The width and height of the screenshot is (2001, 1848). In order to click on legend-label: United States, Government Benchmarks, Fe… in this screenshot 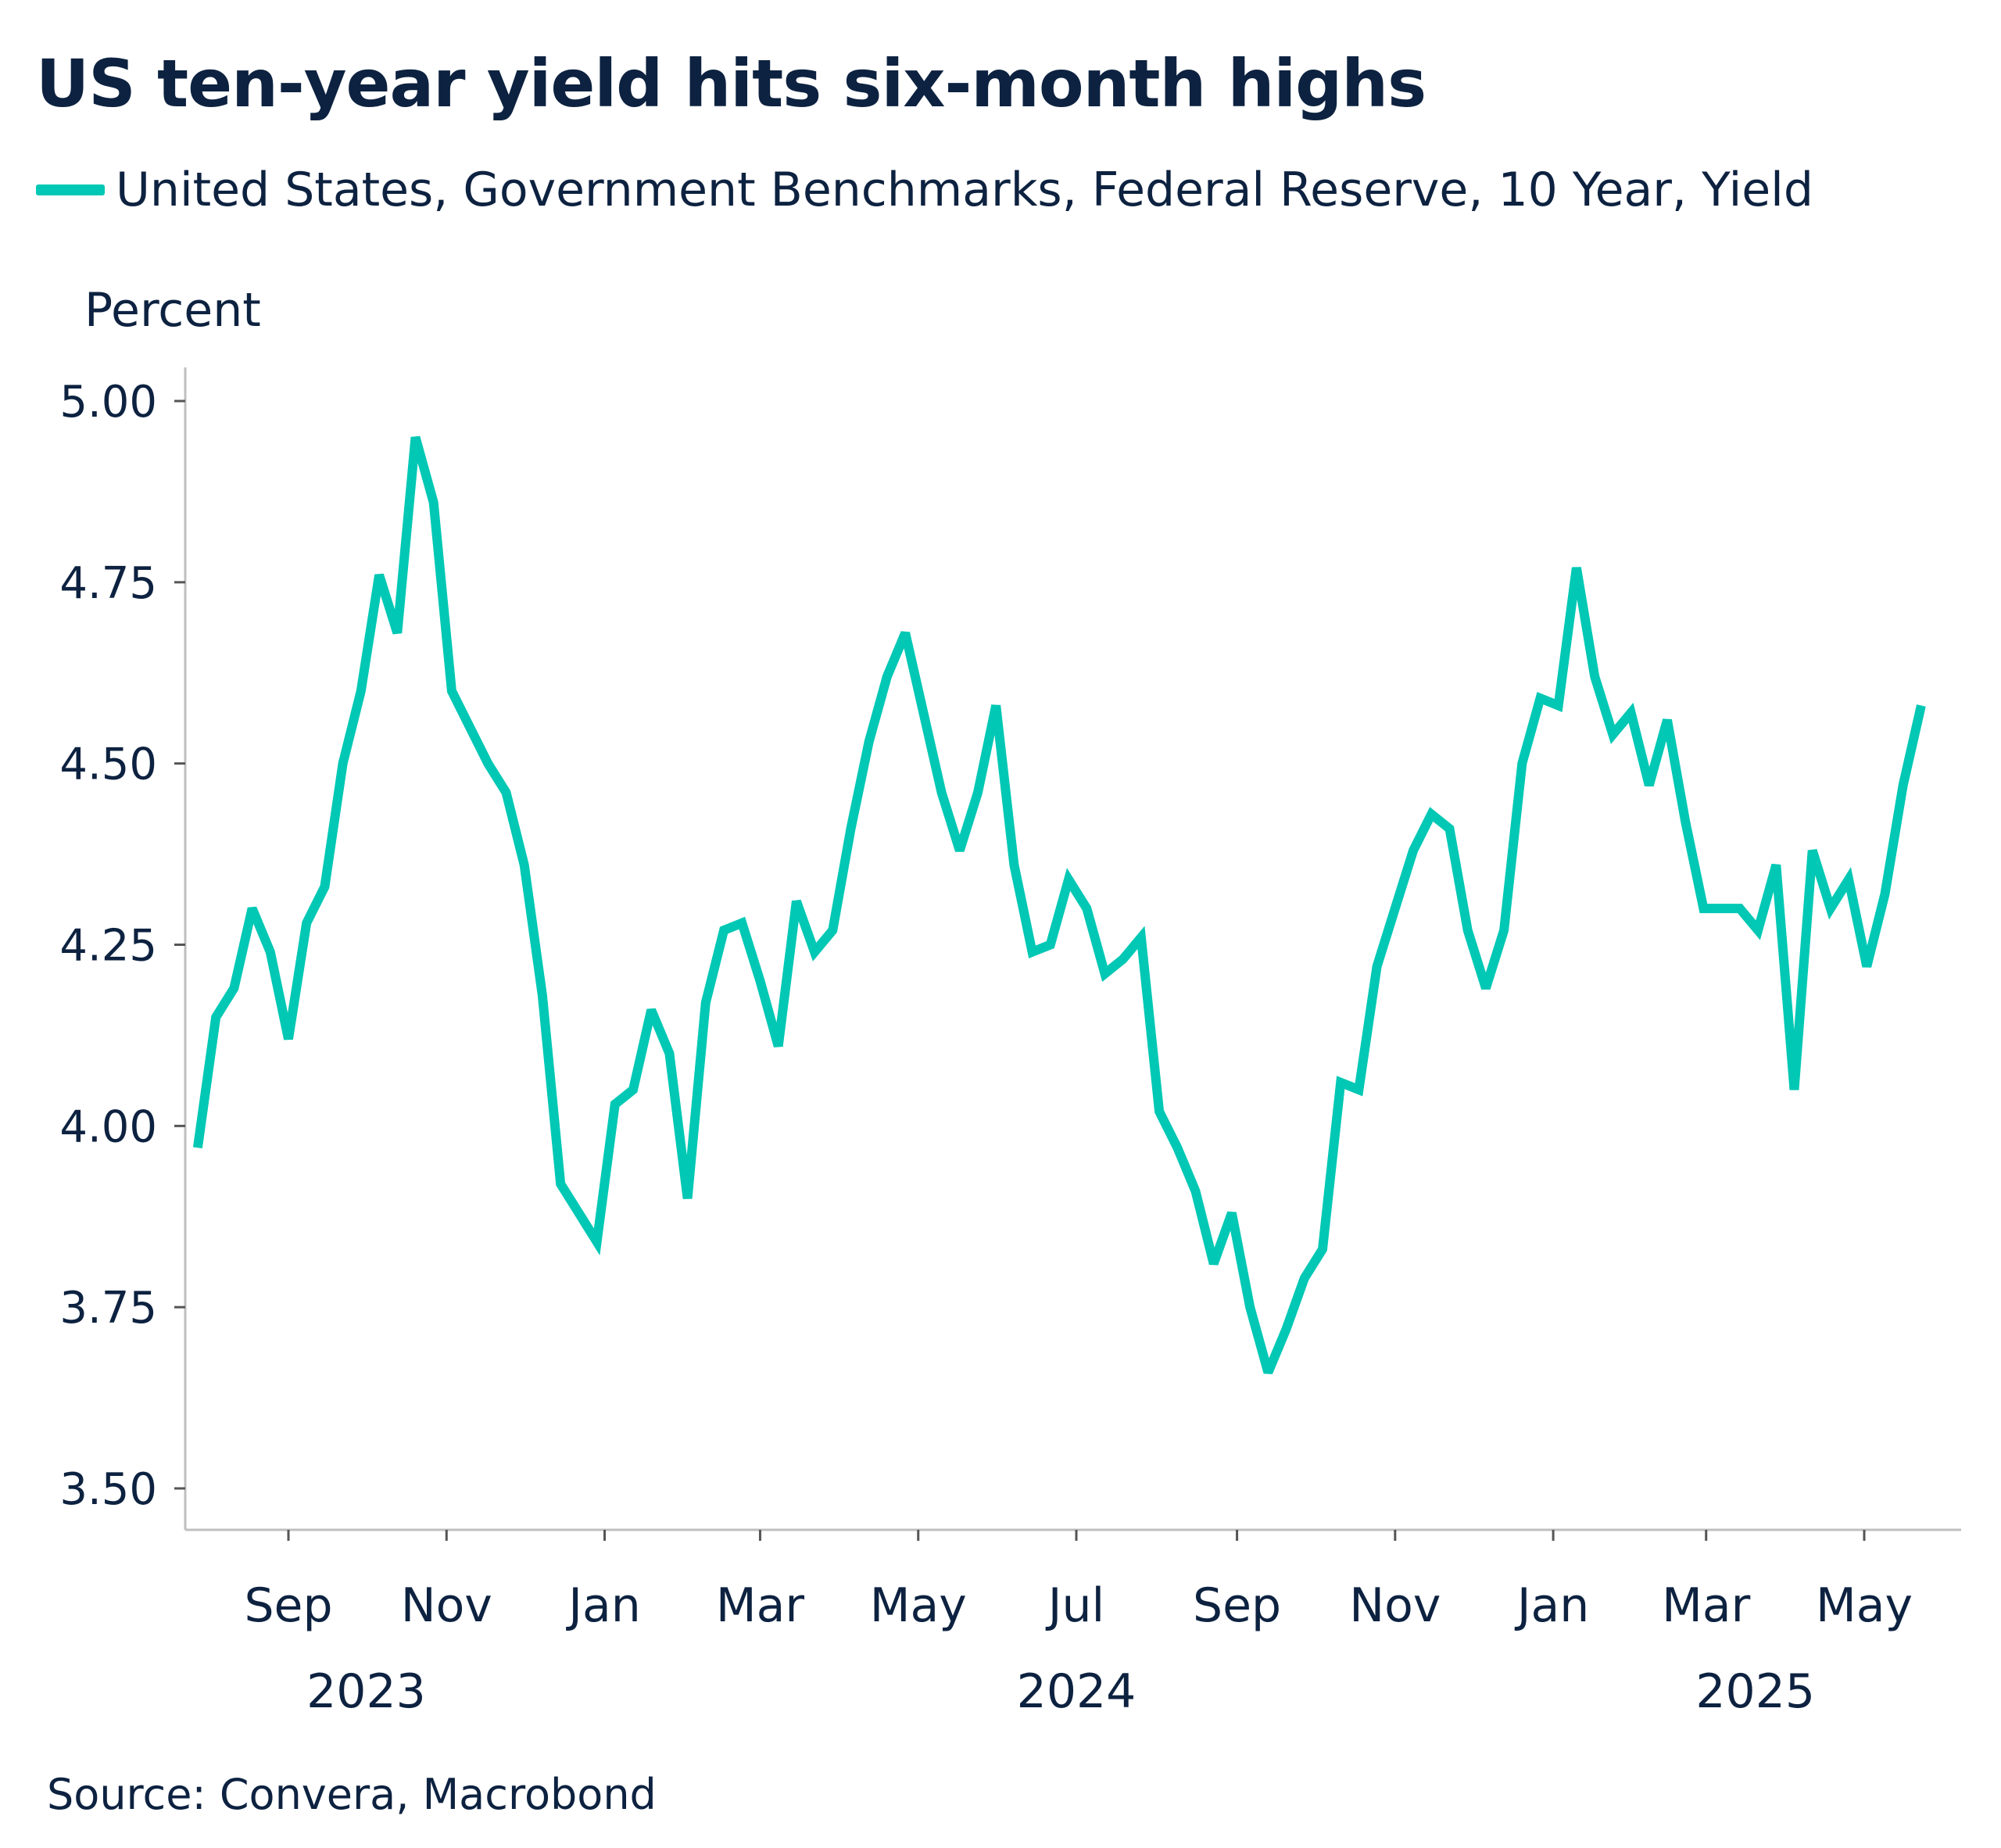, I will do `click(964, 190)`.